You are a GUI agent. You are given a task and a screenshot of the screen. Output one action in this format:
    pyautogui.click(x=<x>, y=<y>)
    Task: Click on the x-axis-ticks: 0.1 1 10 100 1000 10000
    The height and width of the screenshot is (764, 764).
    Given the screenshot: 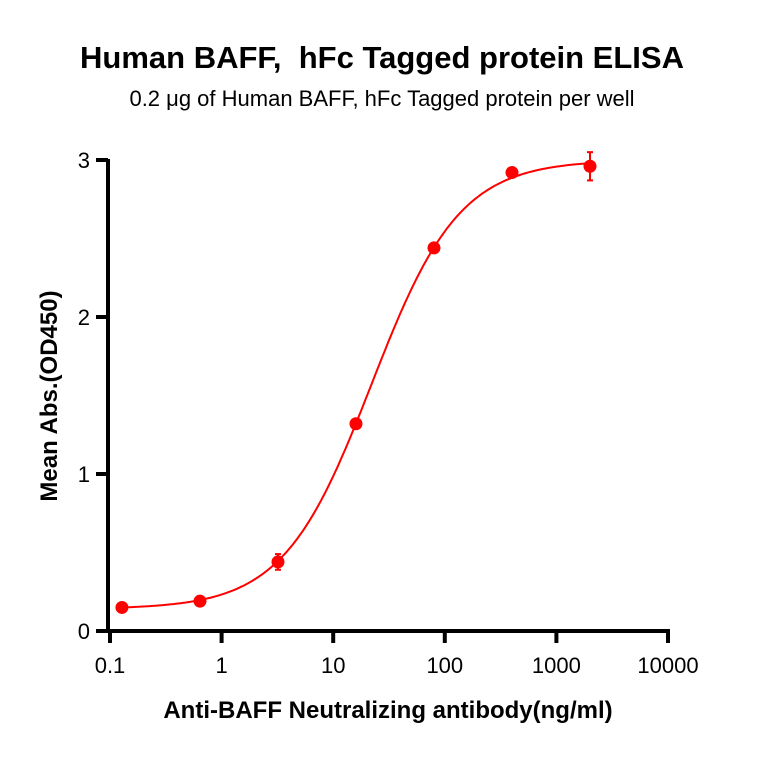 What is the action you would take?
    pyautogui.click(x=397, y=654)
    